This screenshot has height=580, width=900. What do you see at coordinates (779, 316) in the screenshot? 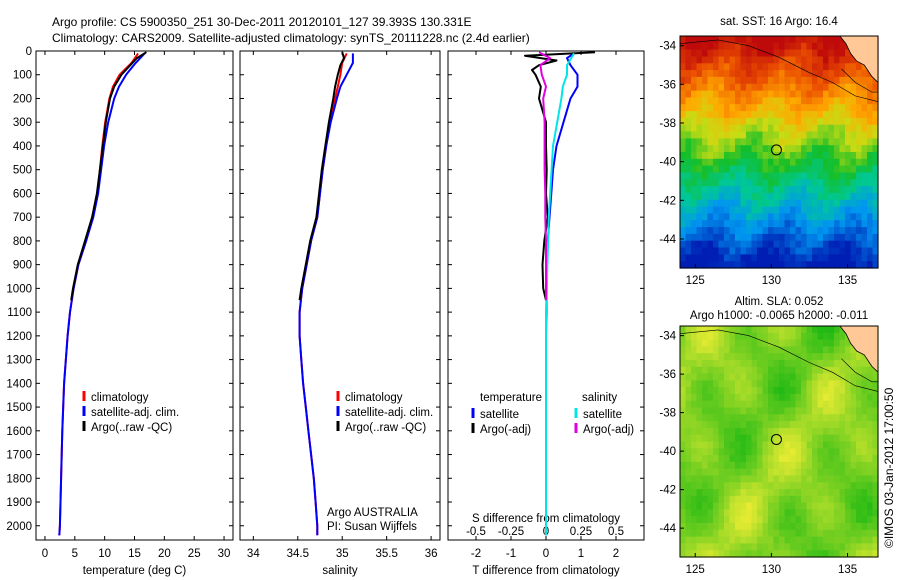
I see `sla-map-subtitle: Argo h1000: -0.0065 h2000: -0.011` at bounding box center [779, 316].